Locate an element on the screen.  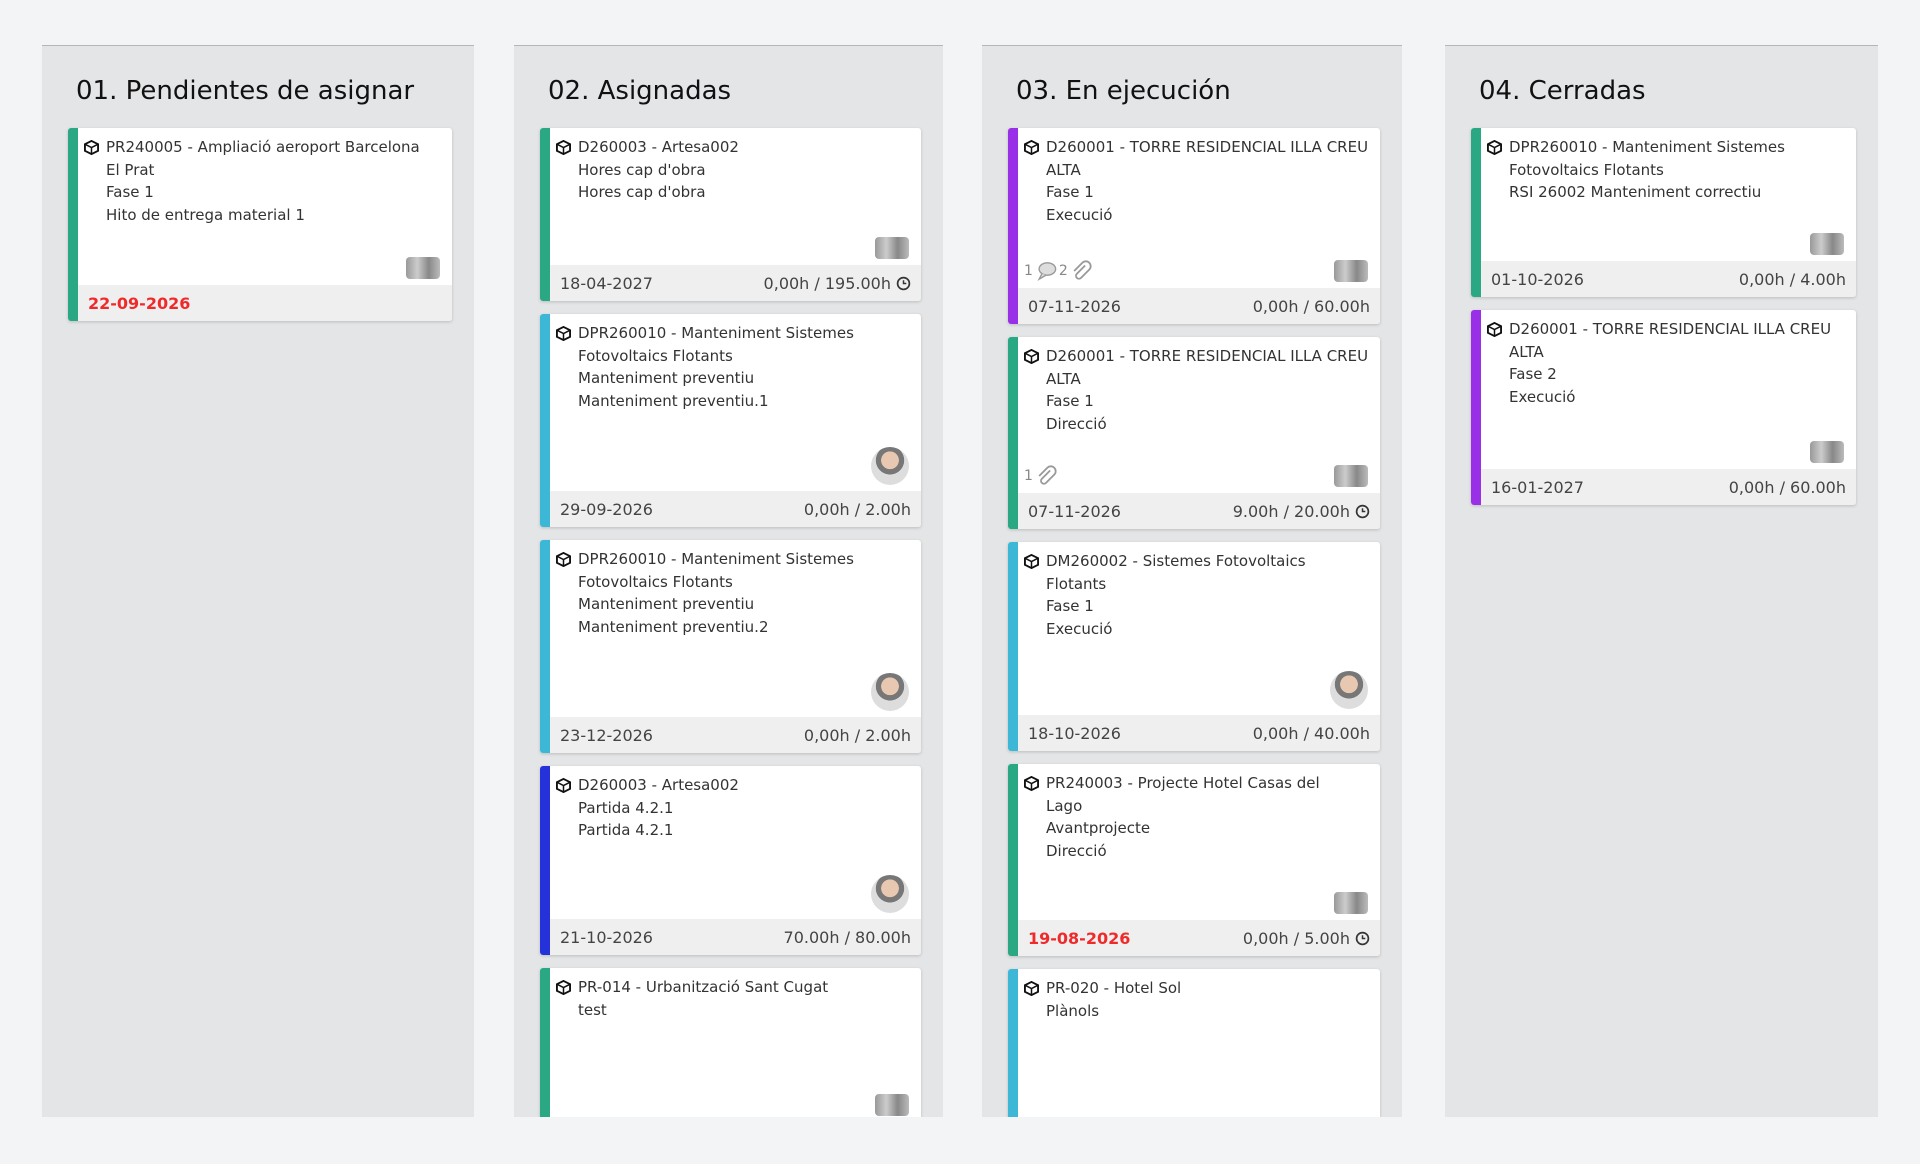
card-line: PR-020 - Hotel Sol is located at coordinates (1114, 988).